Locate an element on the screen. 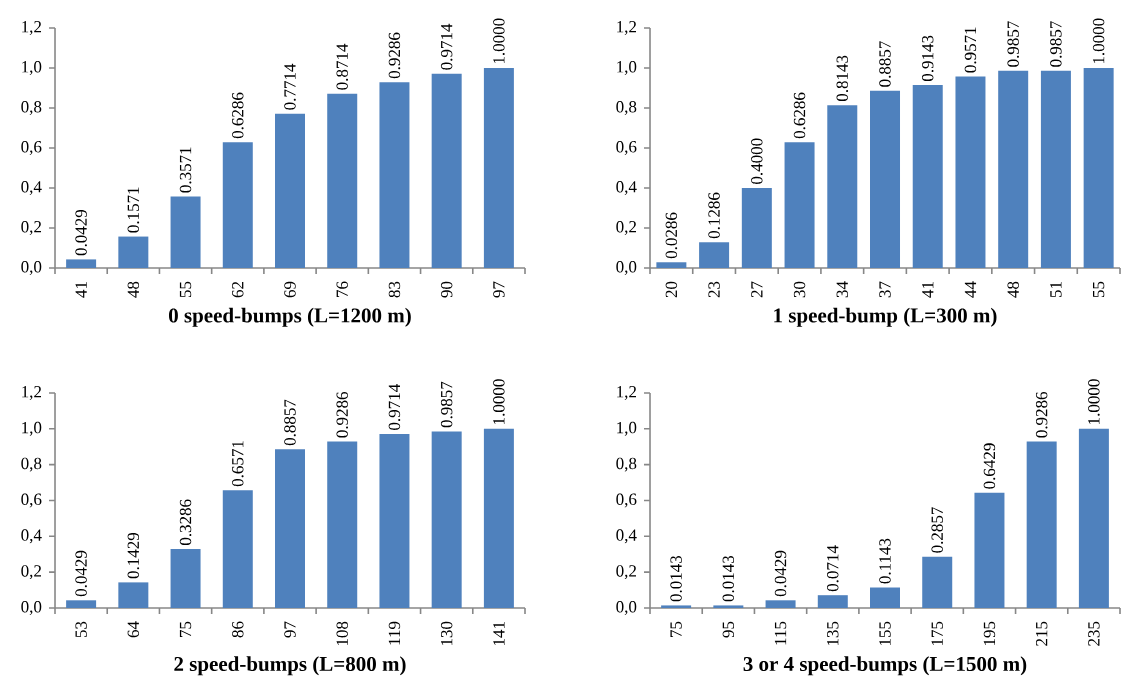 This screenshot has width=1134, height=688. x-axis-title: 1 speed-bump (L=300 m) is located at coordinates (885, 317).